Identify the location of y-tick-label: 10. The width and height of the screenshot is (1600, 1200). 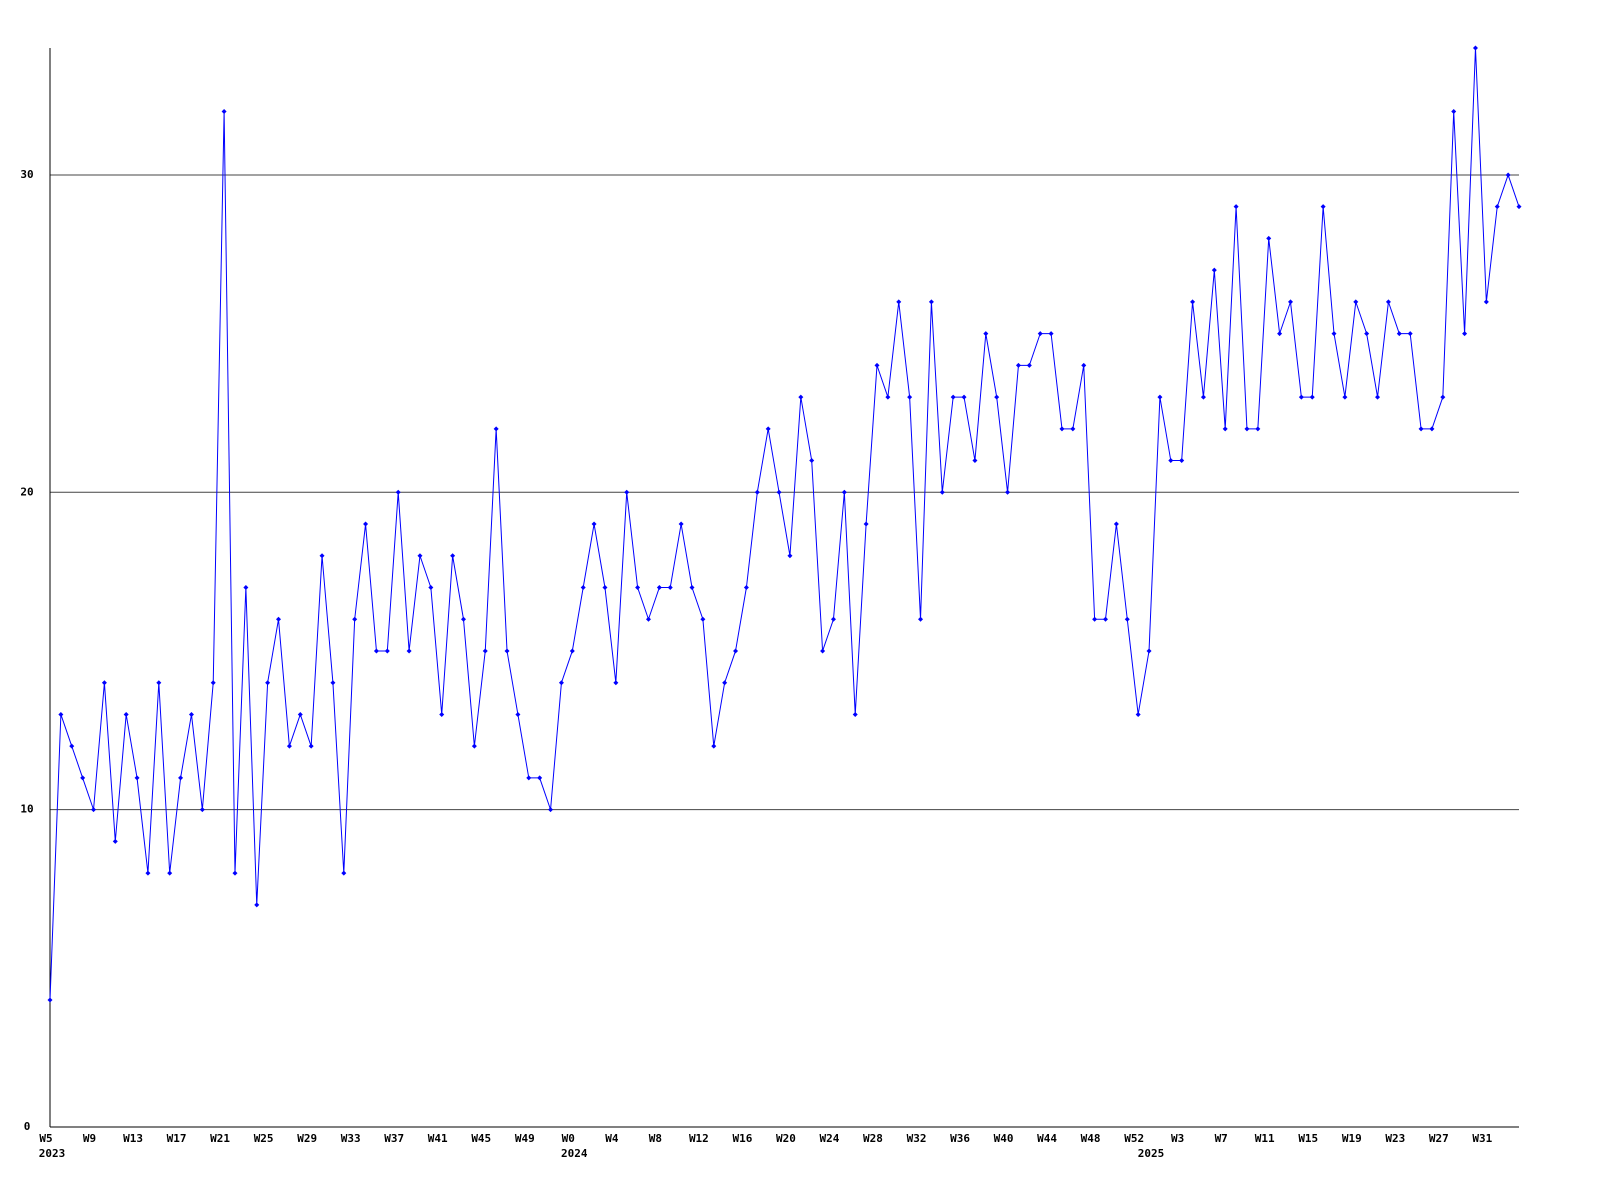
(26, 809).